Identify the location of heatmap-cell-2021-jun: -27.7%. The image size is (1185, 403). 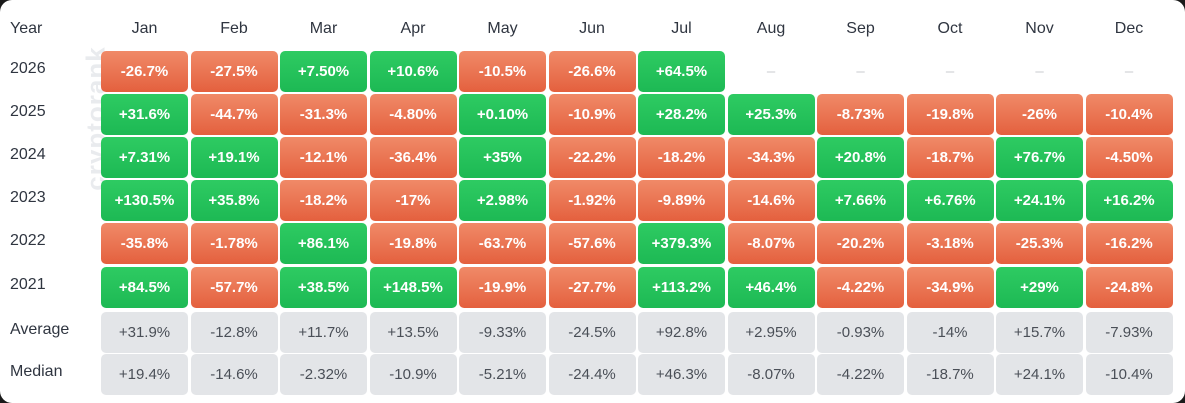
(592, 287).